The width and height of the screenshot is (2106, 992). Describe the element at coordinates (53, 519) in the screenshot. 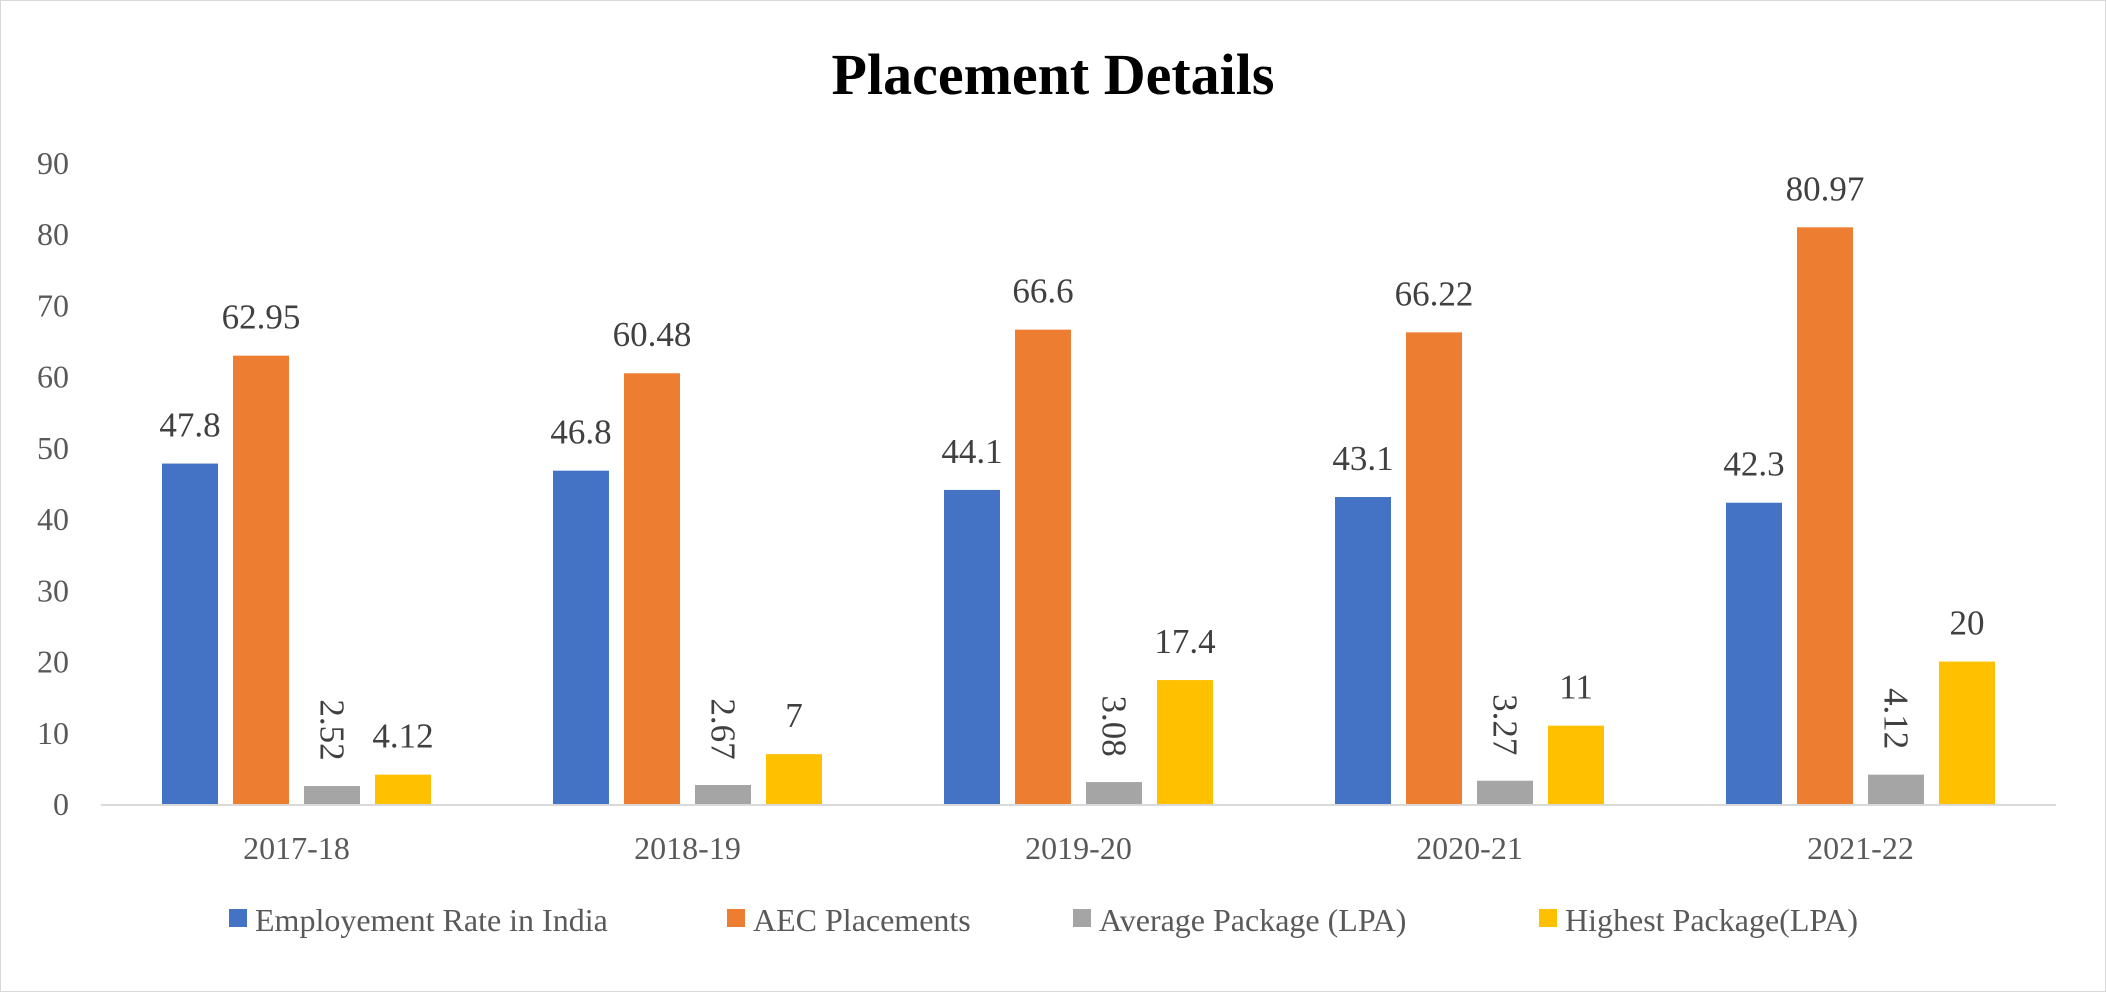

I see `y-tick-label: 40` at that location.